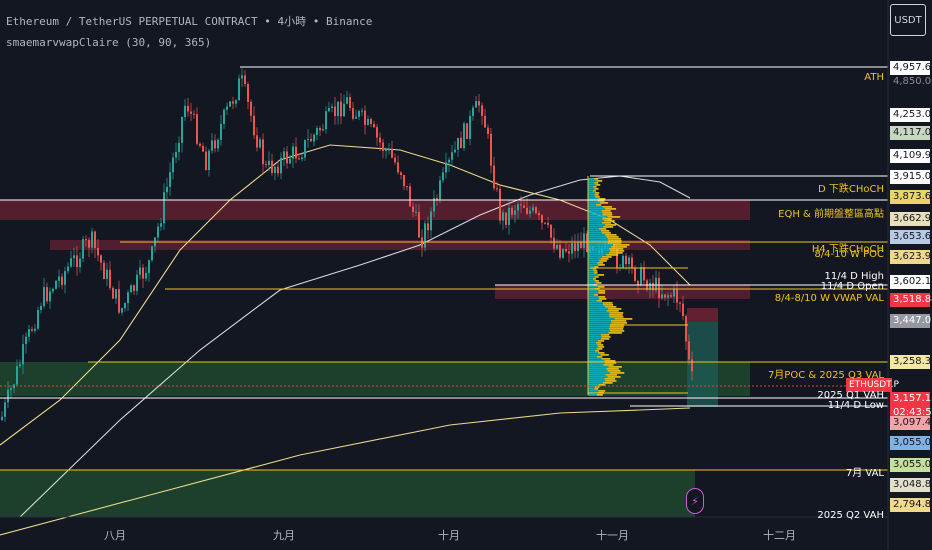 The height and width of the screenshot is (550, 932). What do you see at coordinates (831, 214) in the screenshot?
I see `level-label: EQH & 前期盤整區高點` at bounding box center [831, 214].